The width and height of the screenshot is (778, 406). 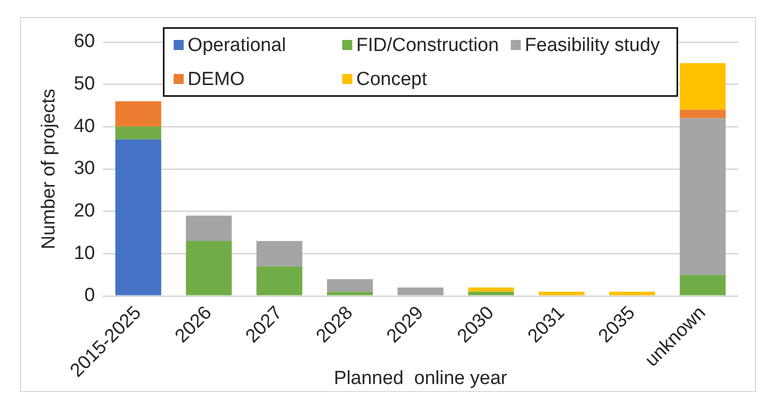 I want to click on y-tick-label: 0, so click(x=89, y=295).